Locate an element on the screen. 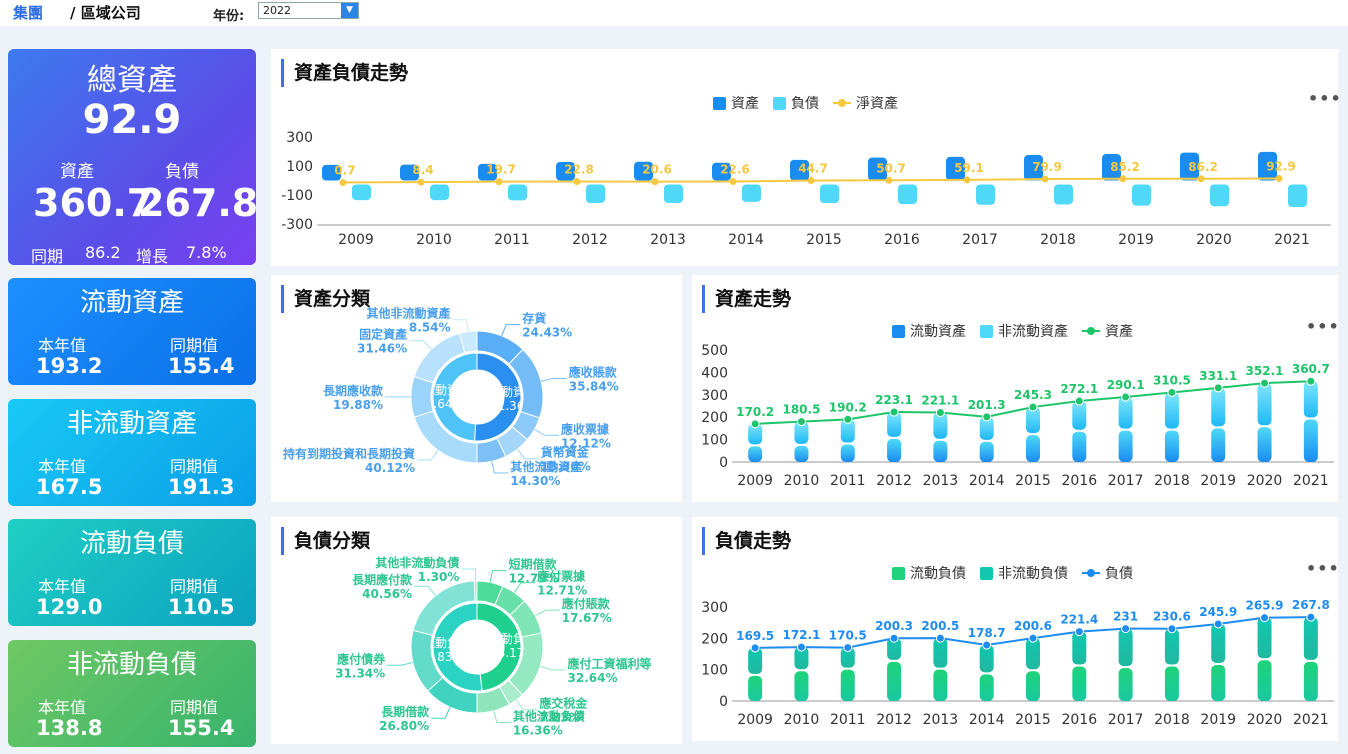  data-label-total: 180.5 is located at coordinates (801, 410).